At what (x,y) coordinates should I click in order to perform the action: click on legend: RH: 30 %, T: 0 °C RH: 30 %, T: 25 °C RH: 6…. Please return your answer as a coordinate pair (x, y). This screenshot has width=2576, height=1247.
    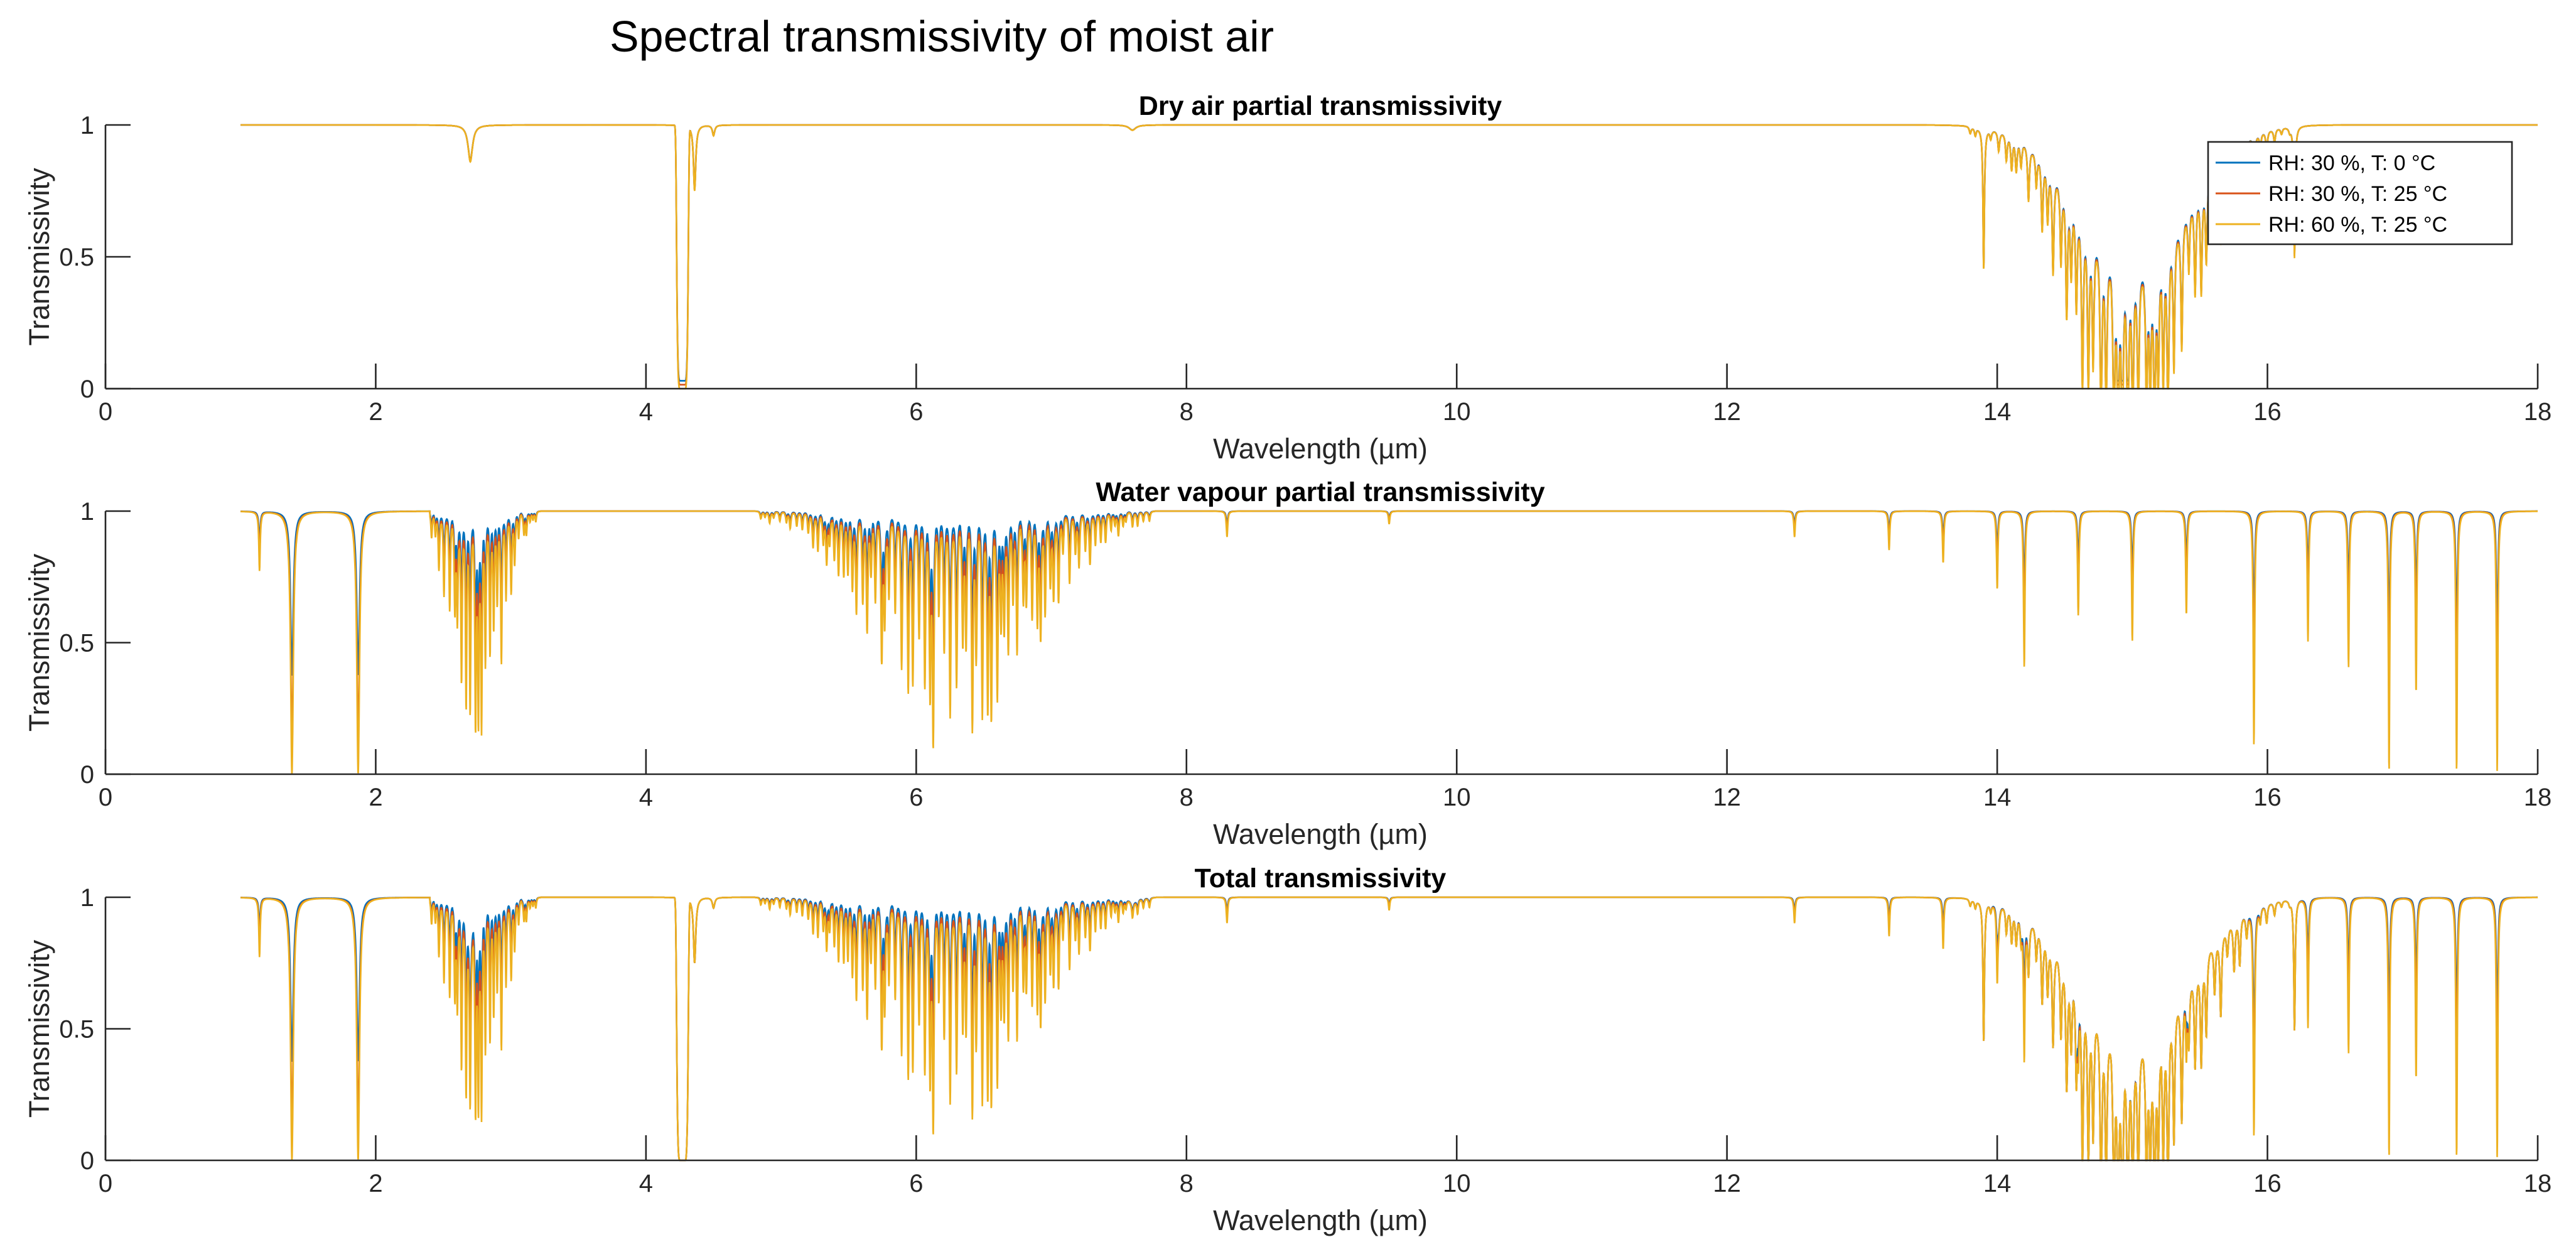
    Looking at the image, I should click on (2360, 193).